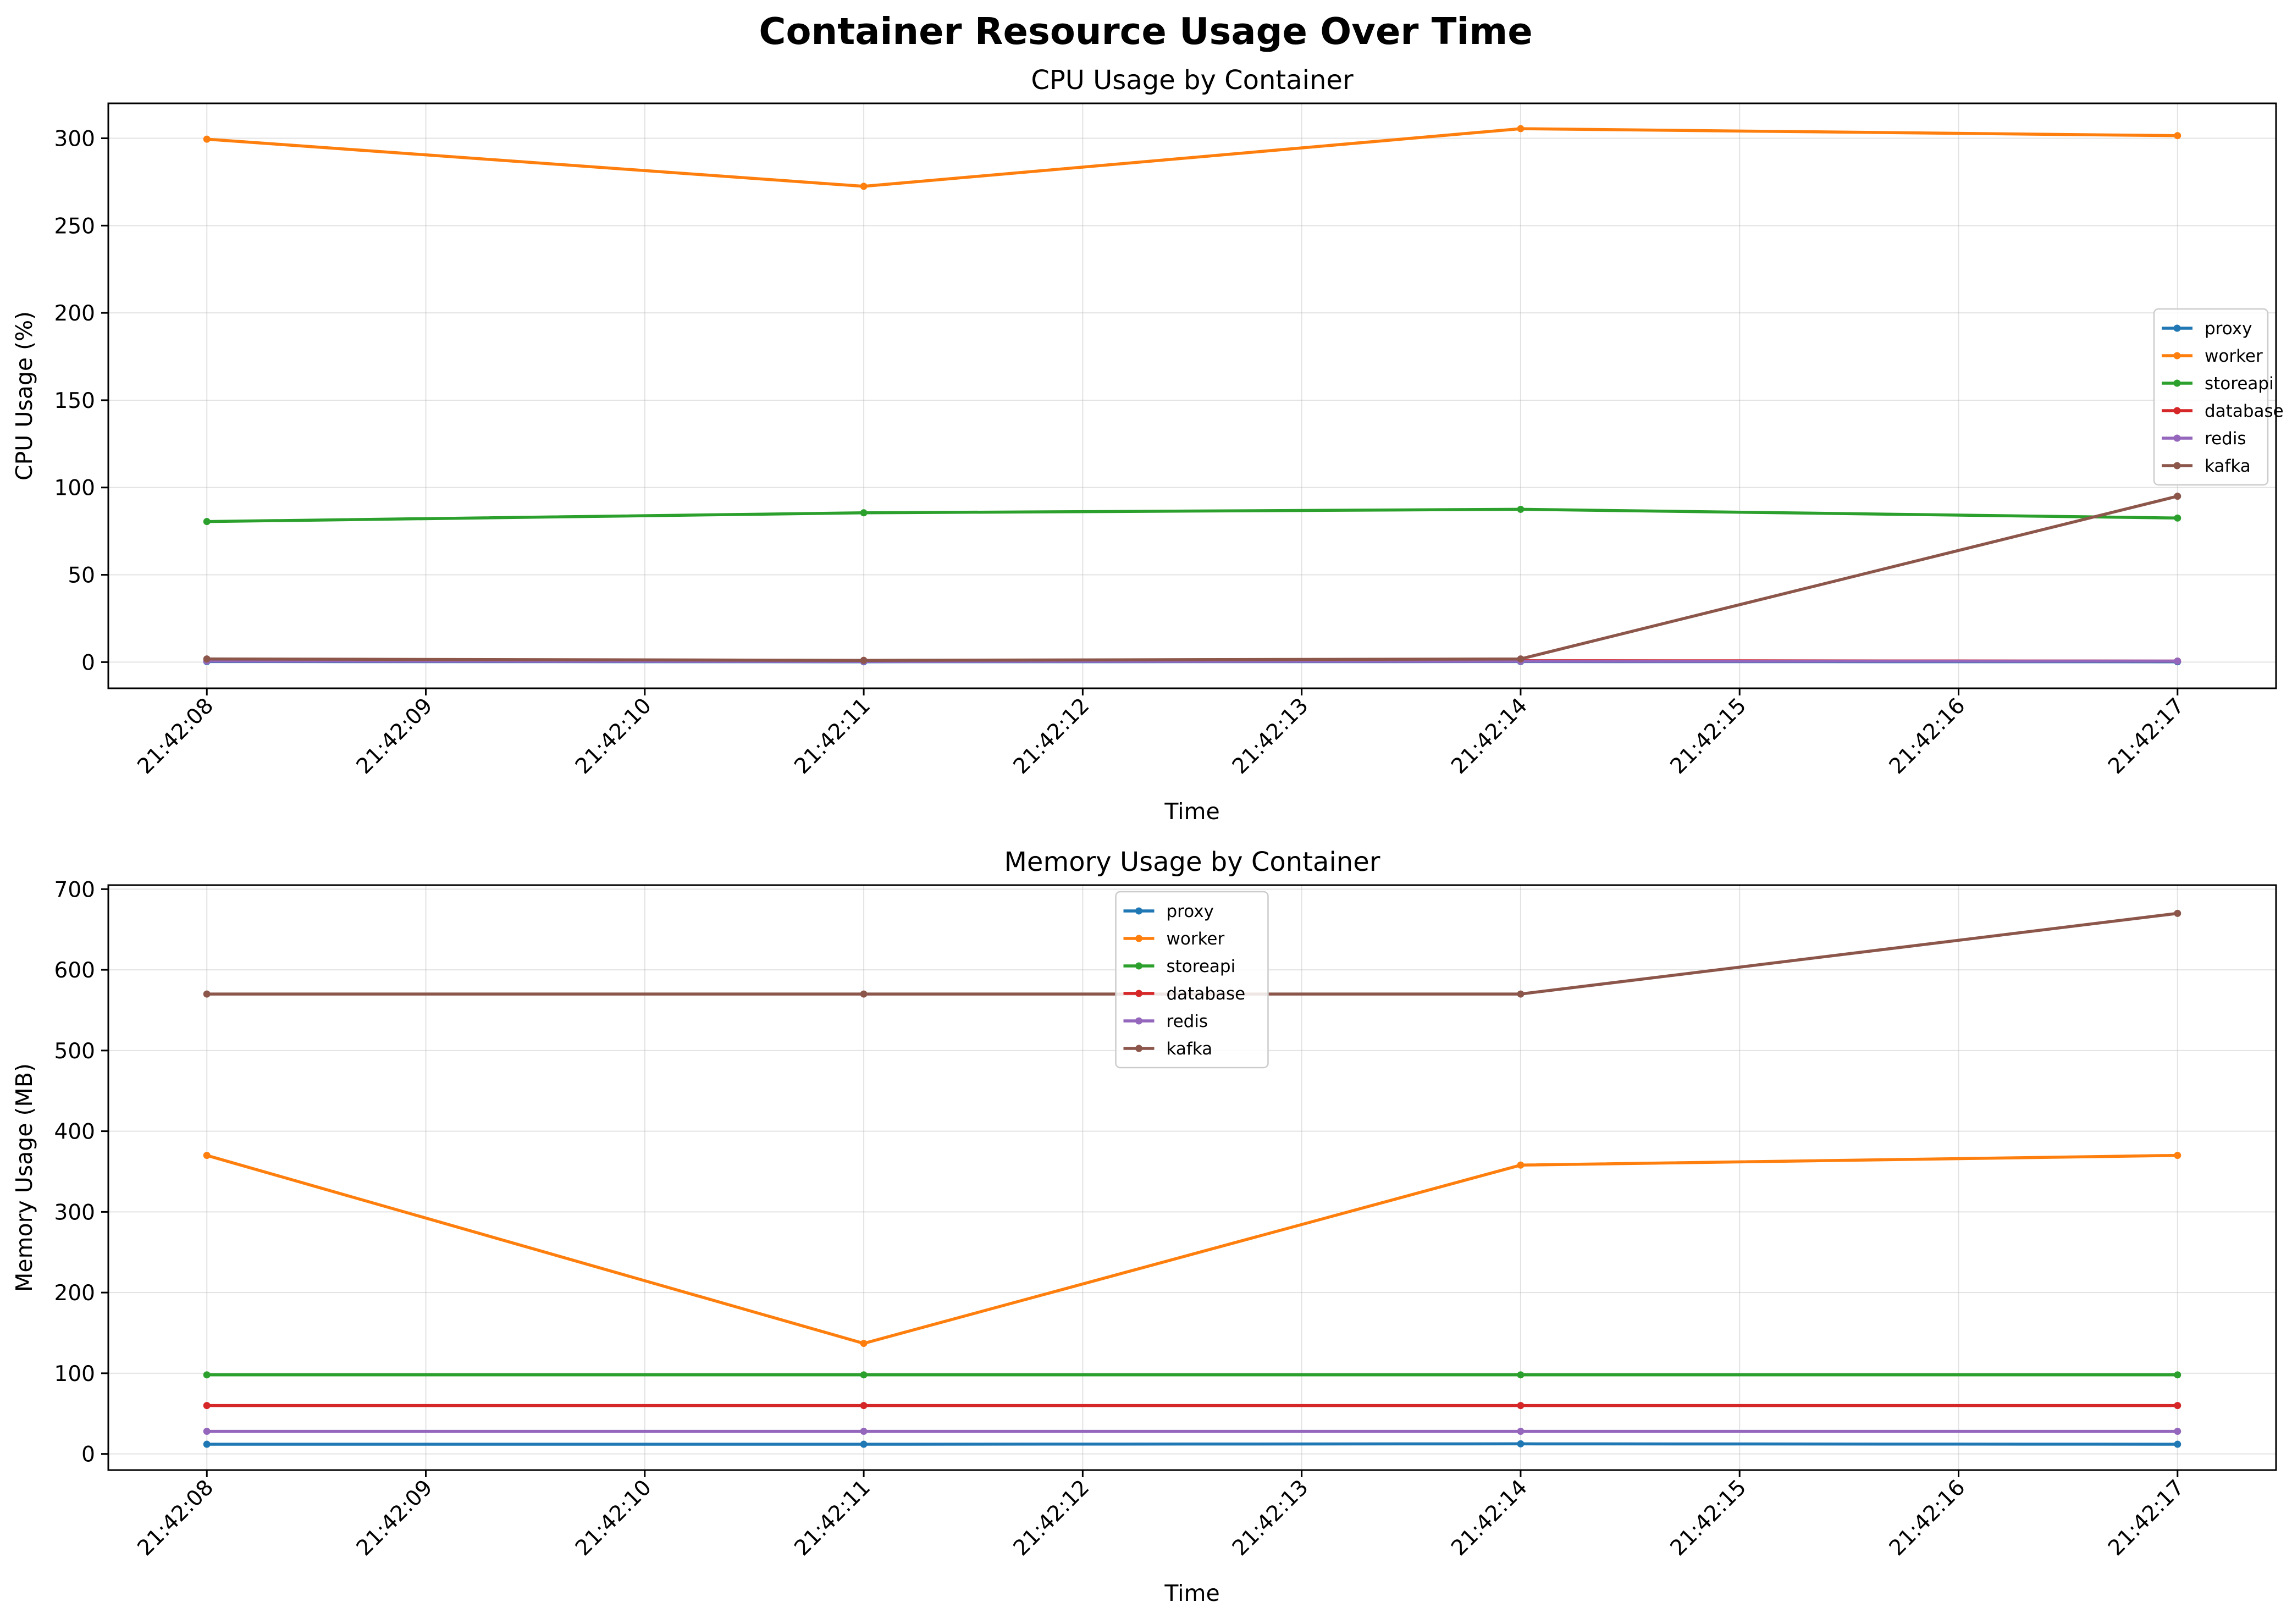  I want to click on y-tick-label: 50, so click(81, 576).